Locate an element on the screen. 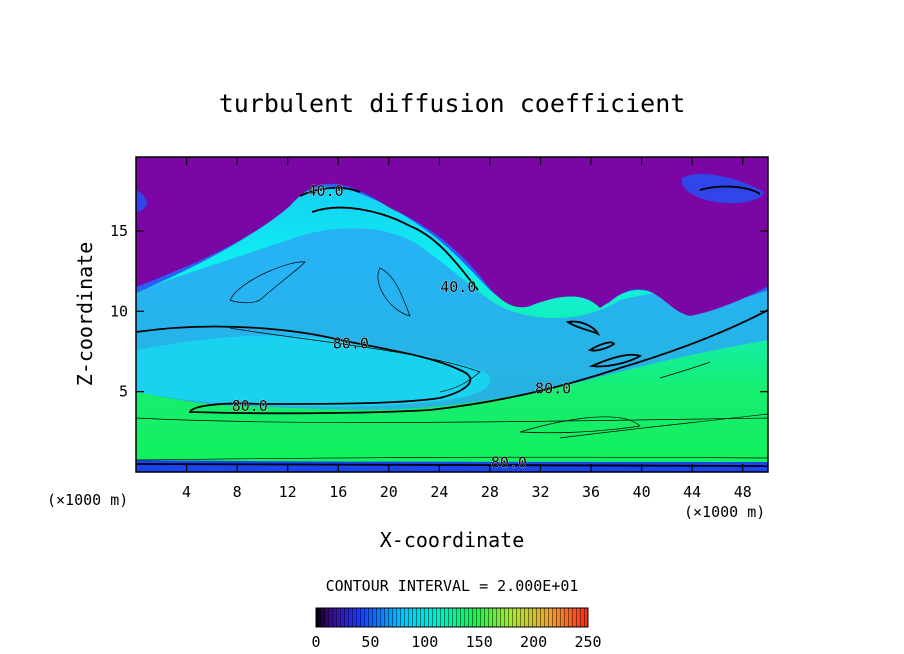  x-axis-label: X-coordinate is located at coordinates (452, 540).